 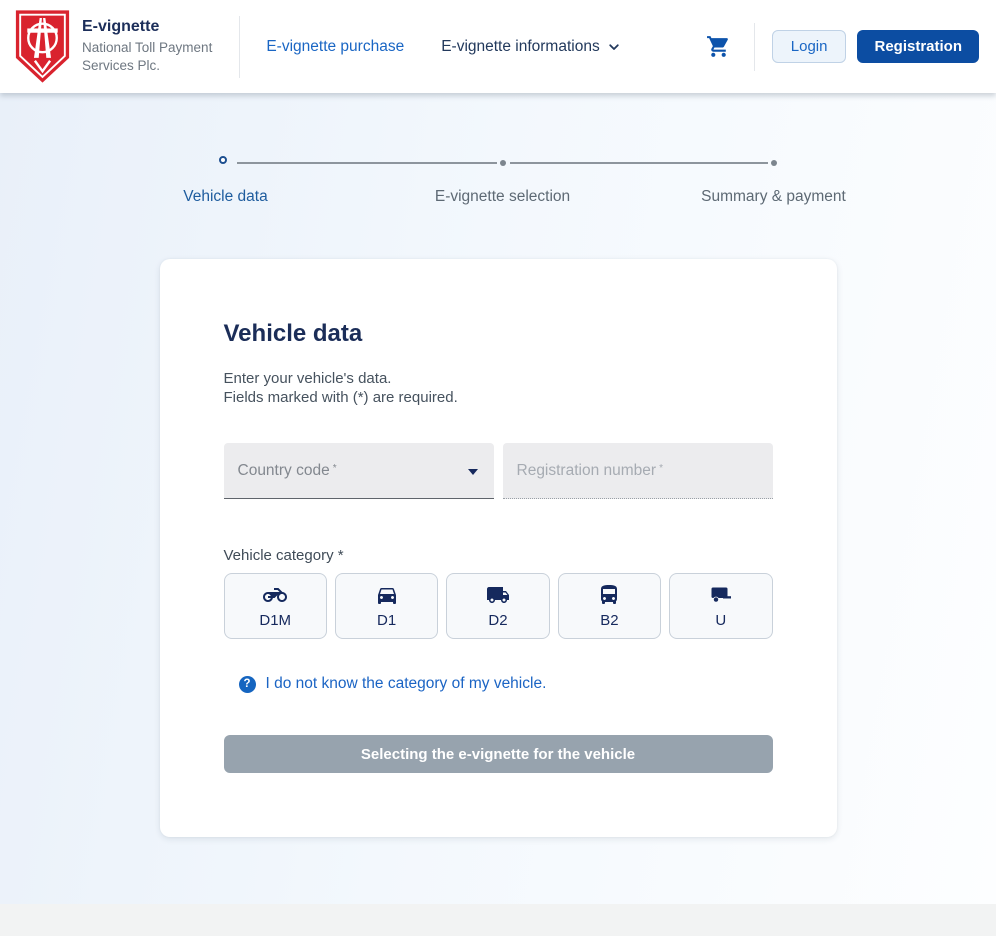 What do you see at coordinates (498, 620) in the screenshot?
I see `category-code: D2` at bounding box center [498, 620].